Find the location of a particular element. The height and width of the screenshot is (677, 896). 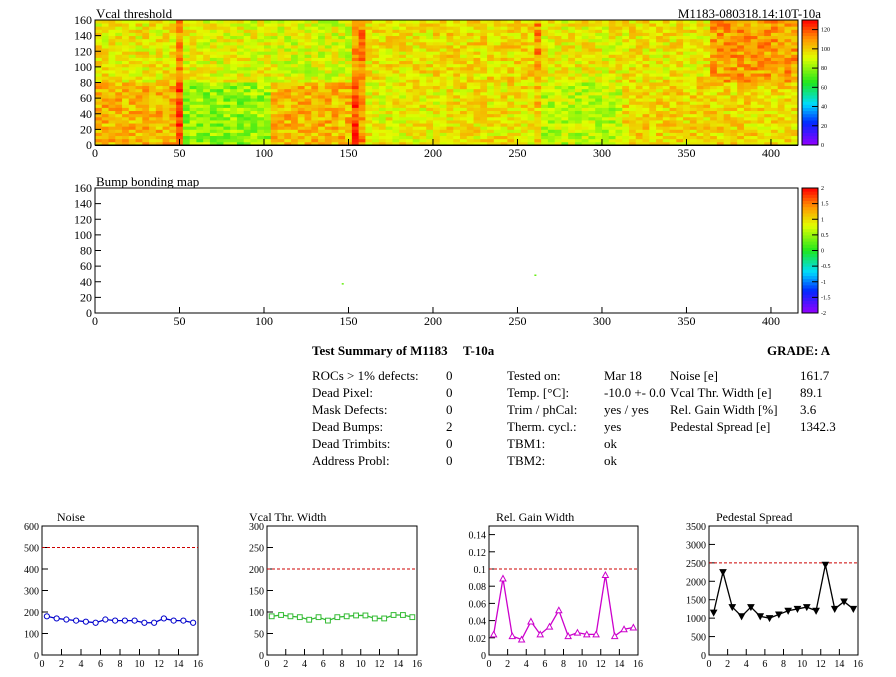

gain-width-chart-point is located at coordinates (512, 636).